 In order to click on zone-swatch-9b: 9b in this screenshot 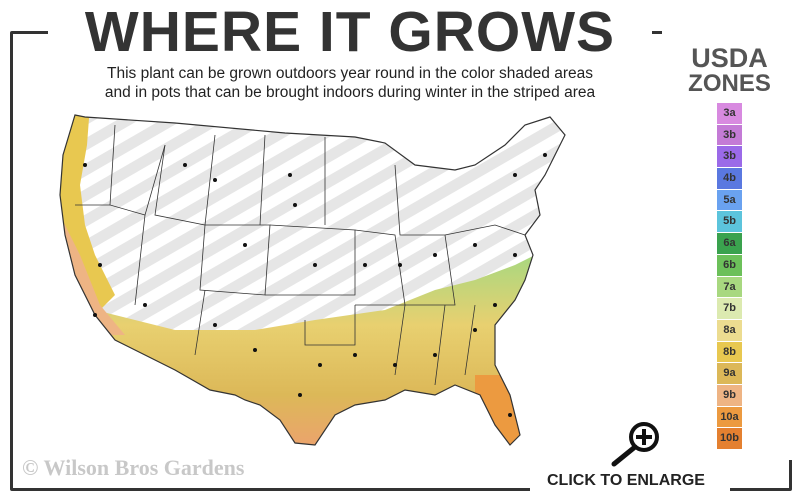, I will do `click(729, 395)`.